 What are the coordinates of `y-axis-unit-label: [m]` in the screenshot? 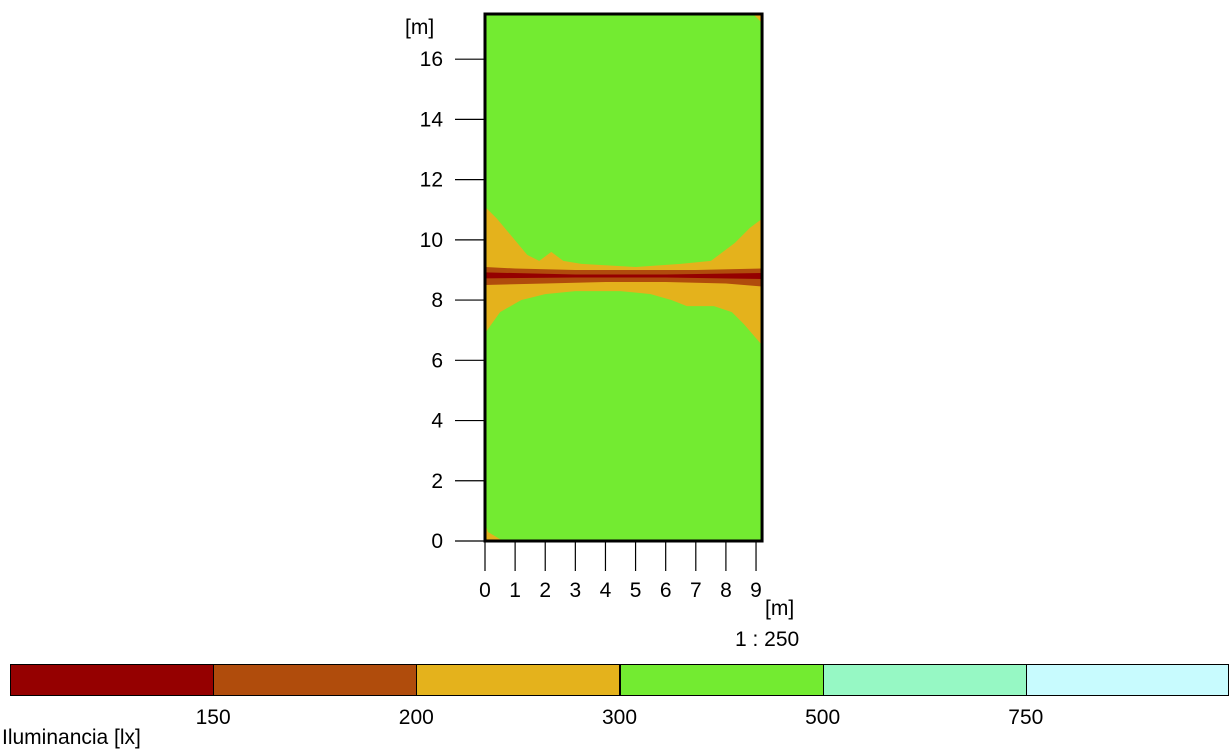 It's located at (419, 27).